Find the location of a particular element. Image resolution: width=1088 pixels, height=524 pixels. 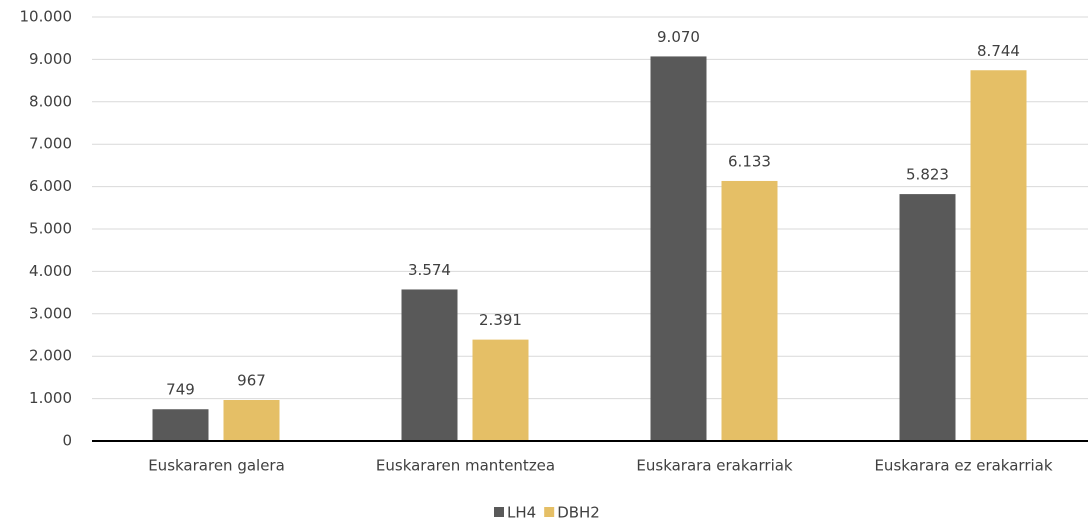

data-label: 749 is located at coordinates (180, 390).